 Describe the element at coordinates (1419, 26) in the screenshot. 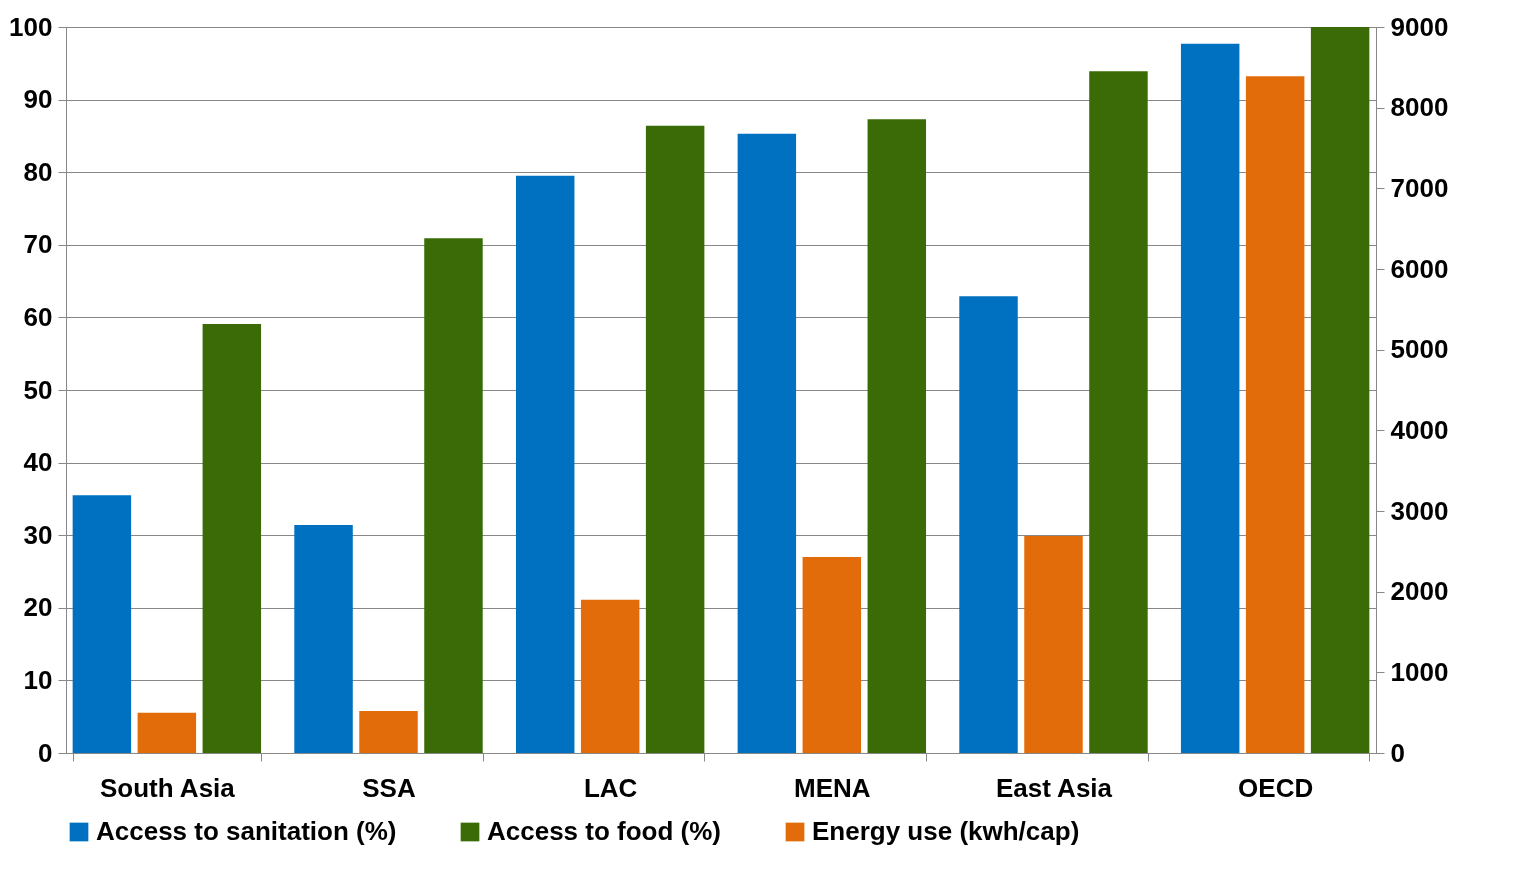

I see `y2-tick-label: 9000` at that location.